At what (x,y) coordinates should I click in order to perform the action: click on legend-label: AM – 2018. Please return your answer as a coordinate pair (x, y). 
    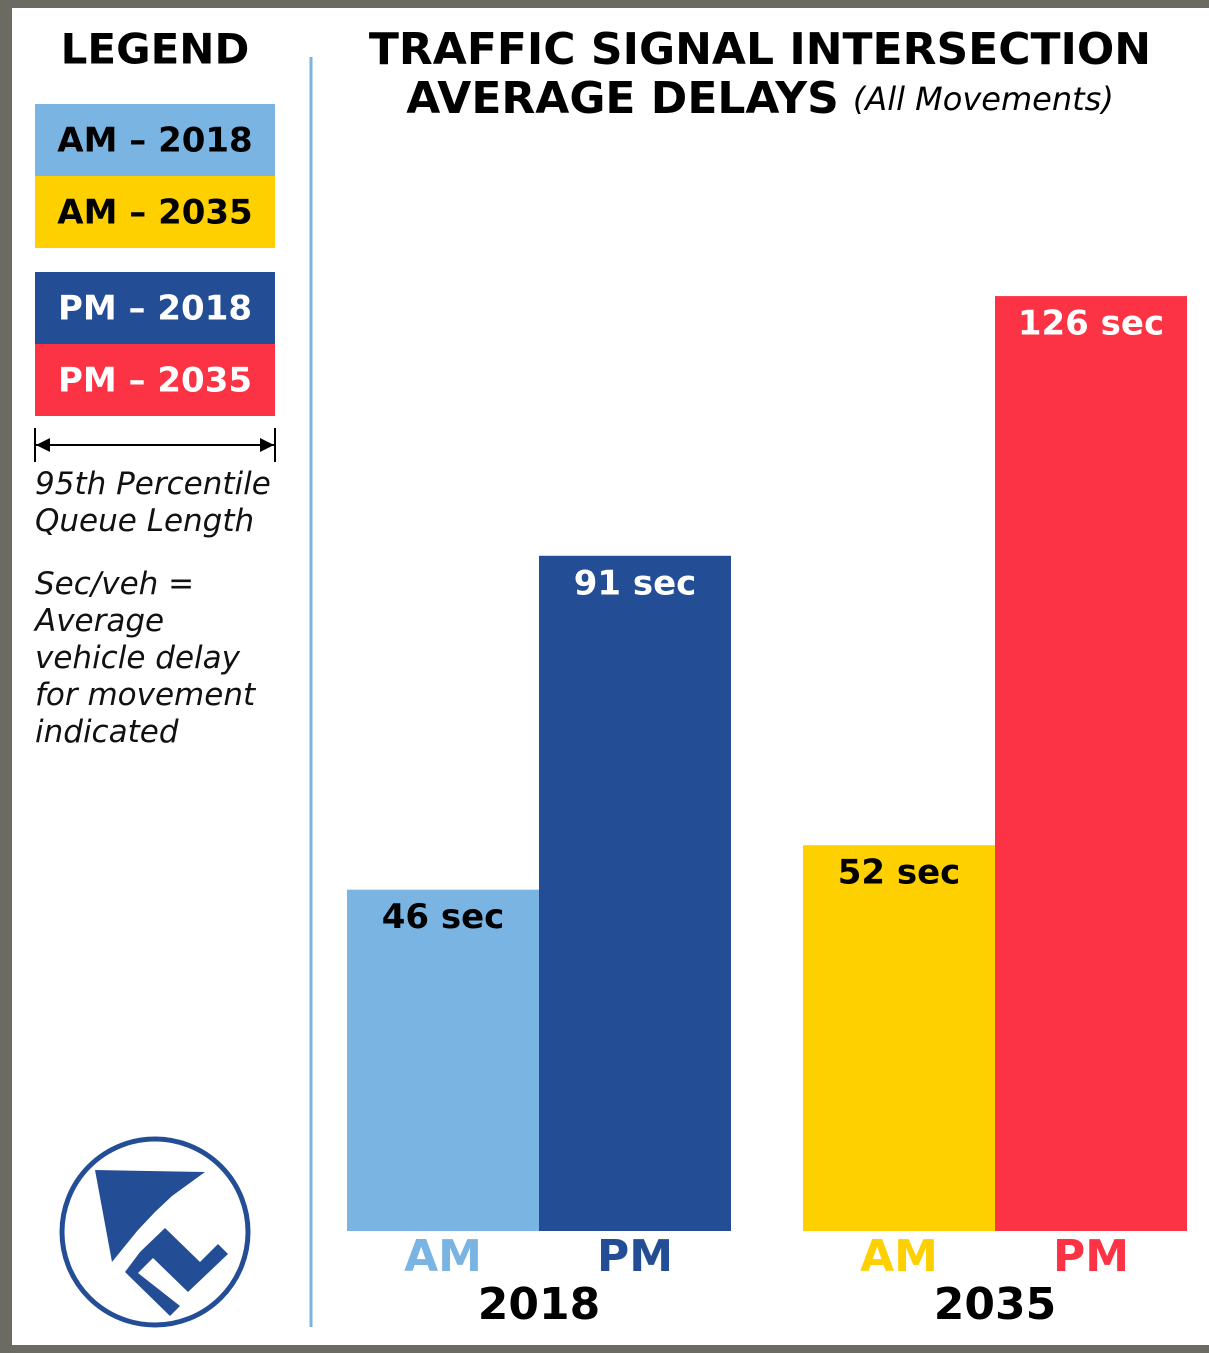
    Looking at the image, I should click on (154, 141).